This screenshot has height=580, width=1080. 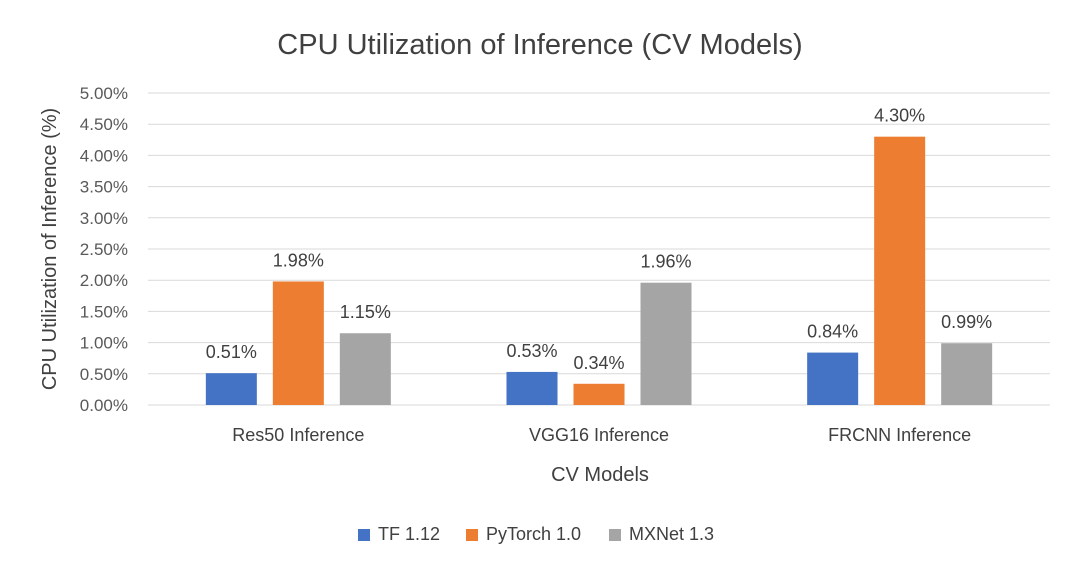 I want to click on data-label: 0.51%, so click(x=231, y=352).